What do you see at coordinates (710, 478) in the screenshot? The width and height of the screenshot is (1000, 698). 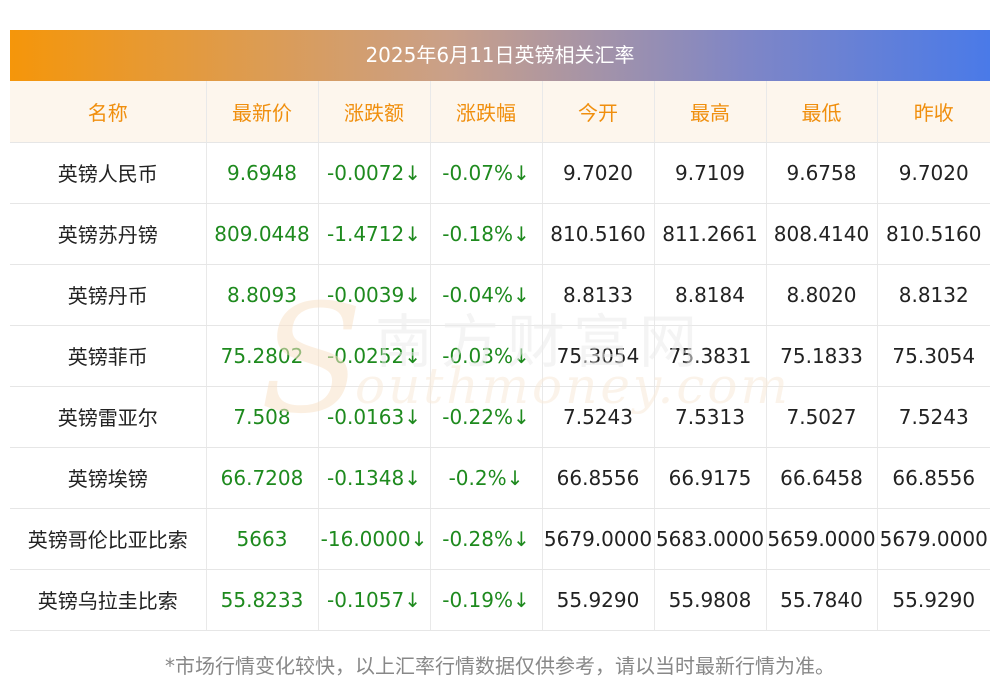 I see `cell-high: 66.9175` at bounding box center [710, 478].